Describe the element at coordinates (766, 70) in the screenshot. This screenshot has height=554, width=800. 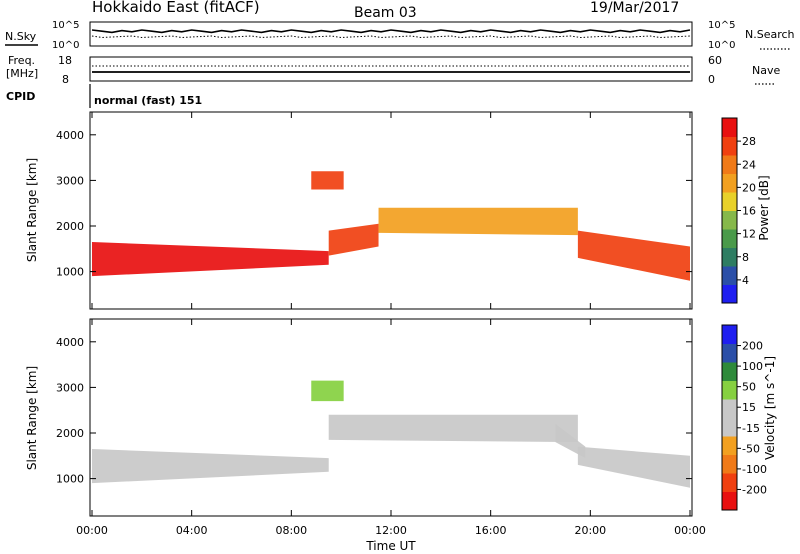
I see `nave-legend-label: Nave` at that location.